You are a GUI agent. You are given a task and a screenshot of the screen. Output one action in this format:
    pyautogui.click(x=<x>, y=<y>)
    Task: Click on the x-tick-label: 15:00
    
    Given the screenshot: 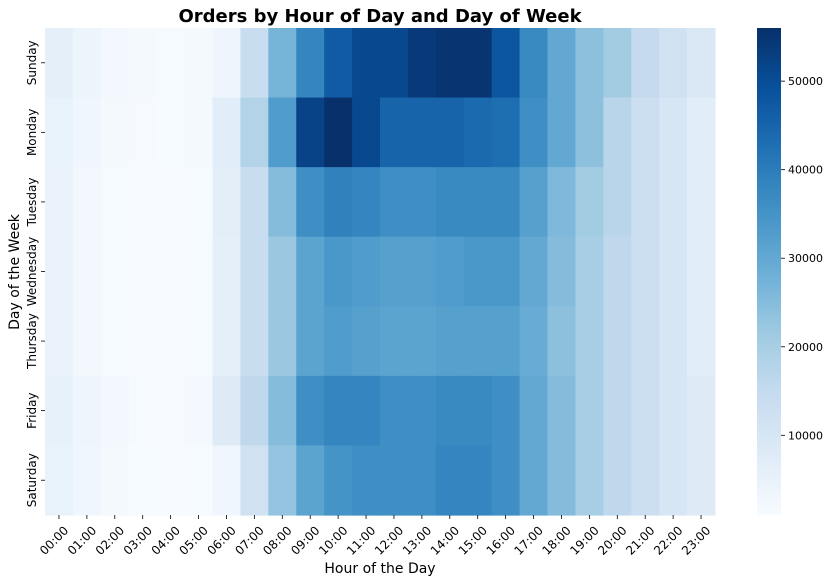 What is the action you would take?
    pyautogui.click(x=473, y=540)
    